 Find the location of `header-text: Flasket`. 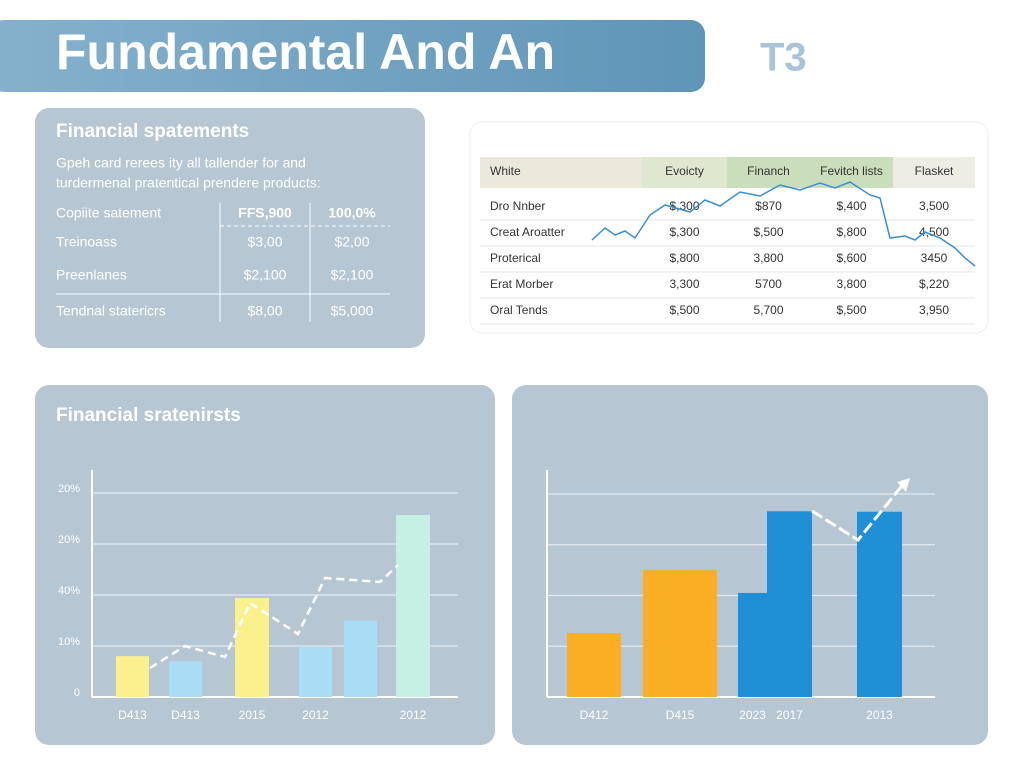

header-text: Flasket is located at coordinates (934, 171).